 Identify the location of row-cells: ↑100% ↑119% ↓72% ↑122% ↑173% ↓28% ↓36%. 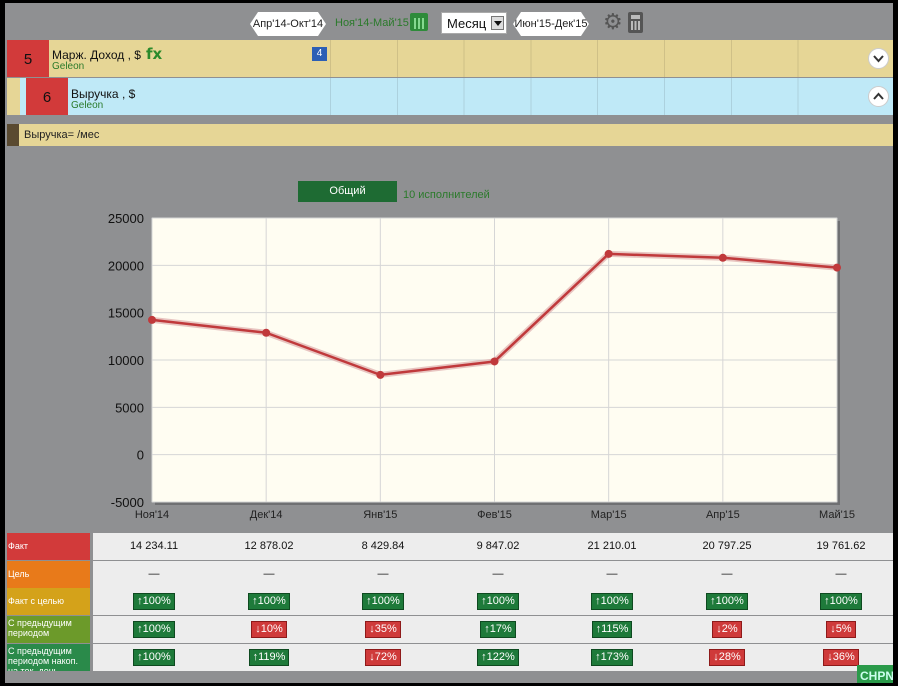
(493, 657).